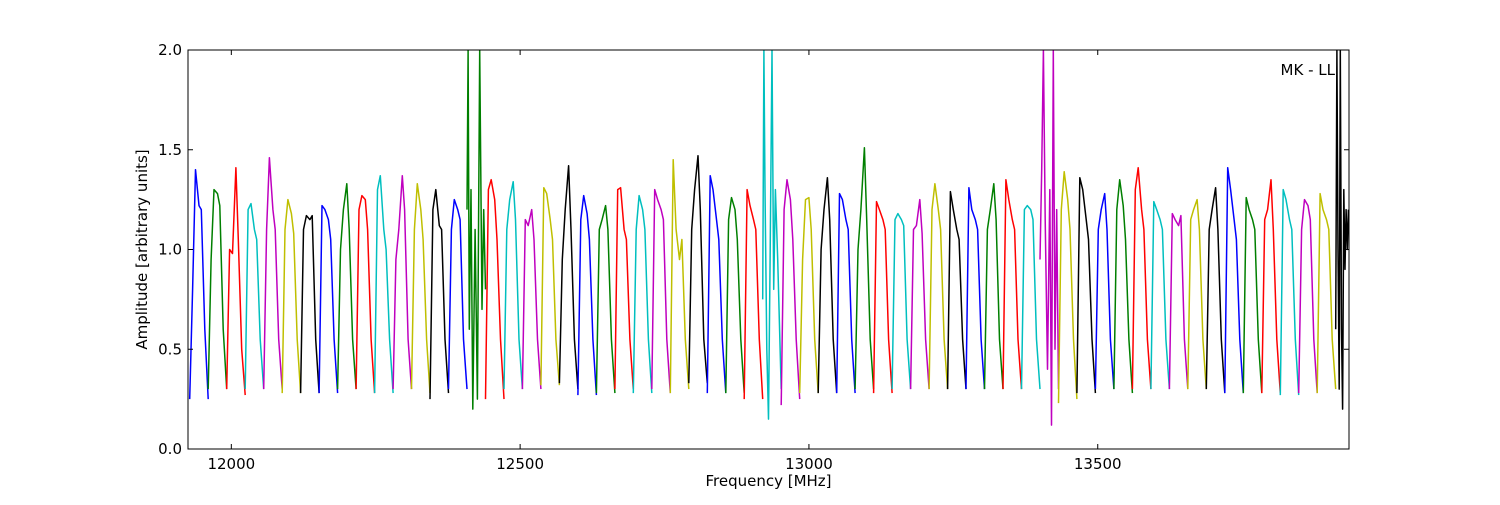 This screenshot has width=1500, height=505. What do you see at coordinates (768, 481) in the screenshot?
I see `x-axis-title: Frequency [MHz]` at bounding box center [768, 481].